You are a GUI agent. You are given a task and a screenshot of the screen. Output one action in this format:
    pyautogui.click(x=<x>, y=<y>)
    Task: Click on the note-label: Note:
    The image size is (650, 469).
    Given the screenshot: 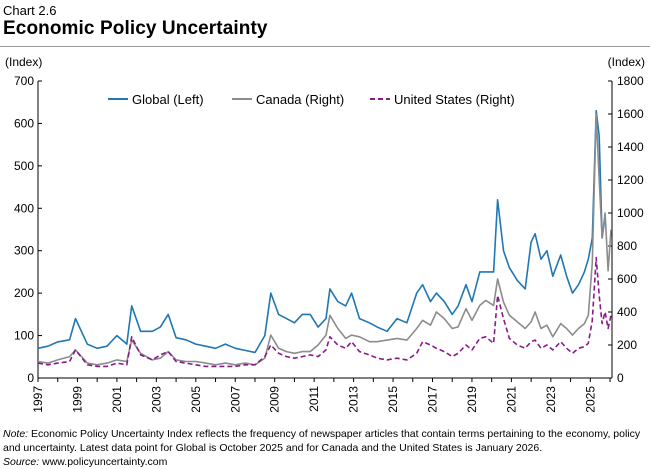 What is the action you would take?
    pyautogui.click(x=16, y=434)
    